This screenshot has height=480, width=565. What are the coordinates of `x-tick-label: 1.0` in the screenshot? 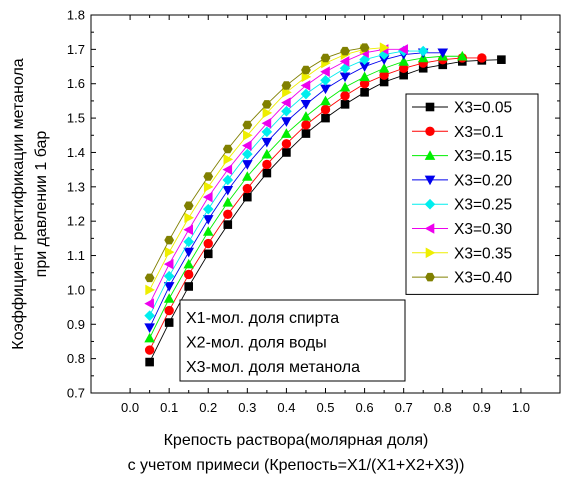 It's located at (521, 407).